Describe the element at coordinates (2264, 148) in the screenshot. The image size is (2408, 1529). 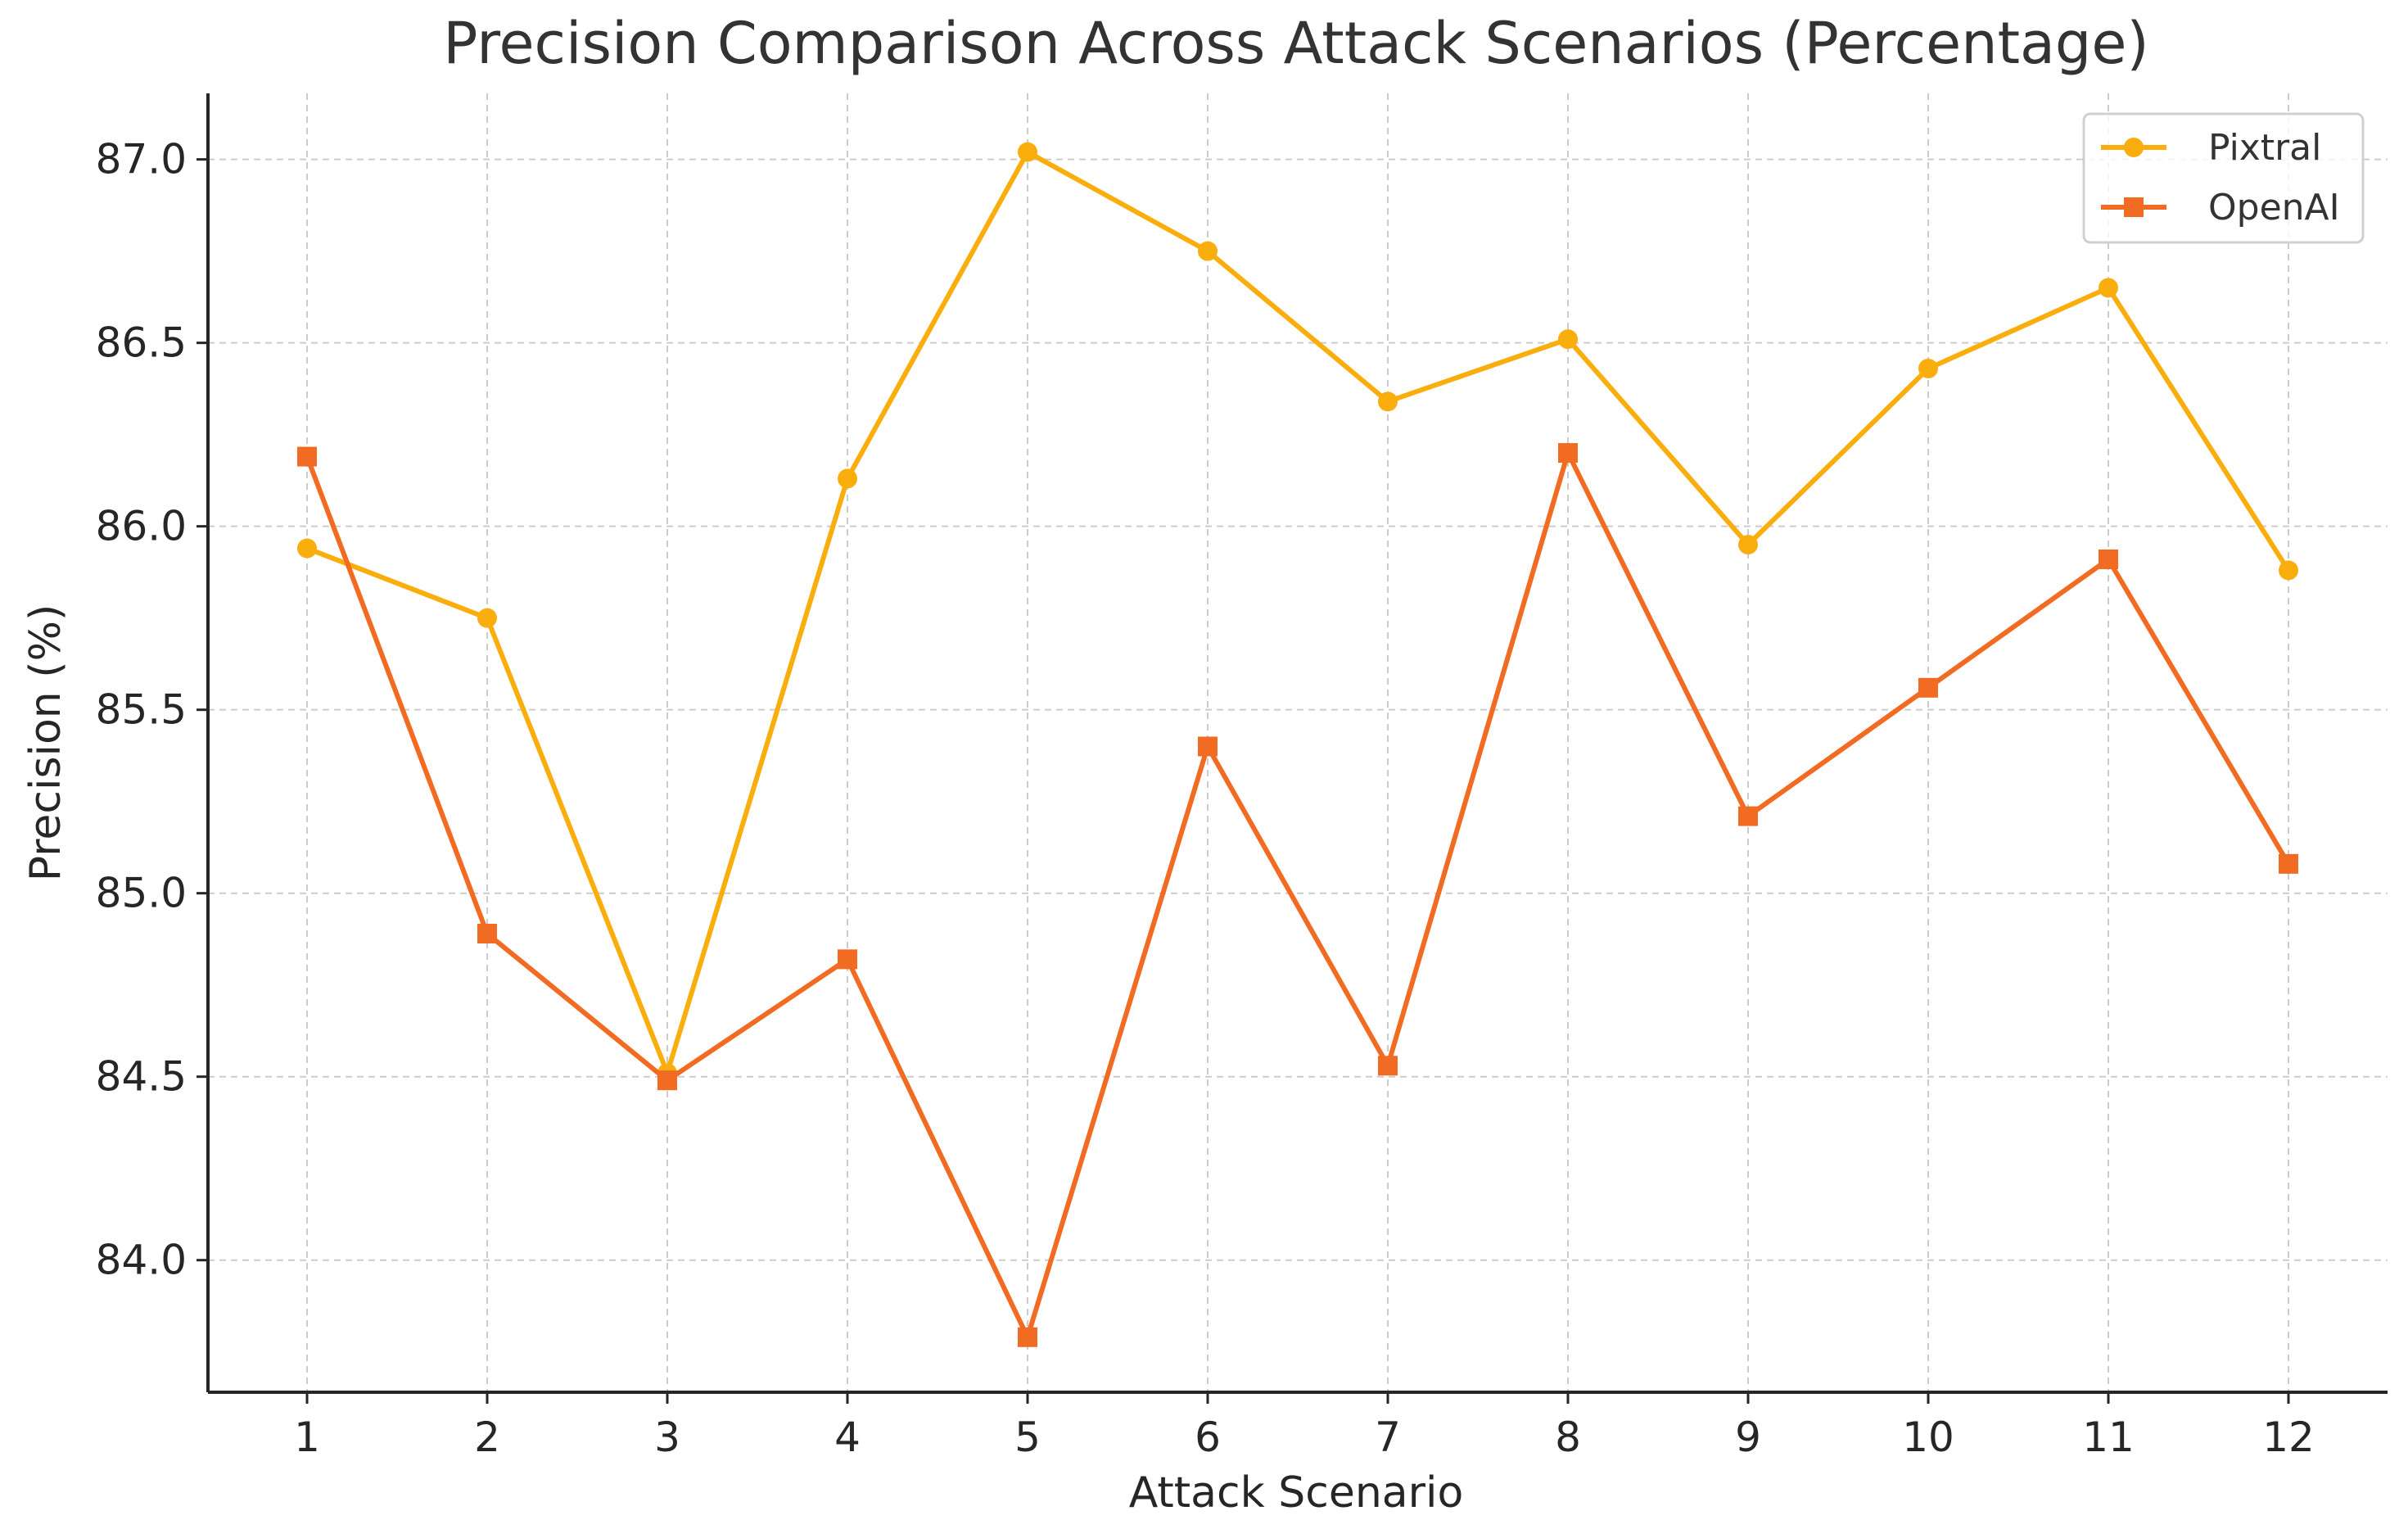
I see `legend-label: Pixtral` at that location.